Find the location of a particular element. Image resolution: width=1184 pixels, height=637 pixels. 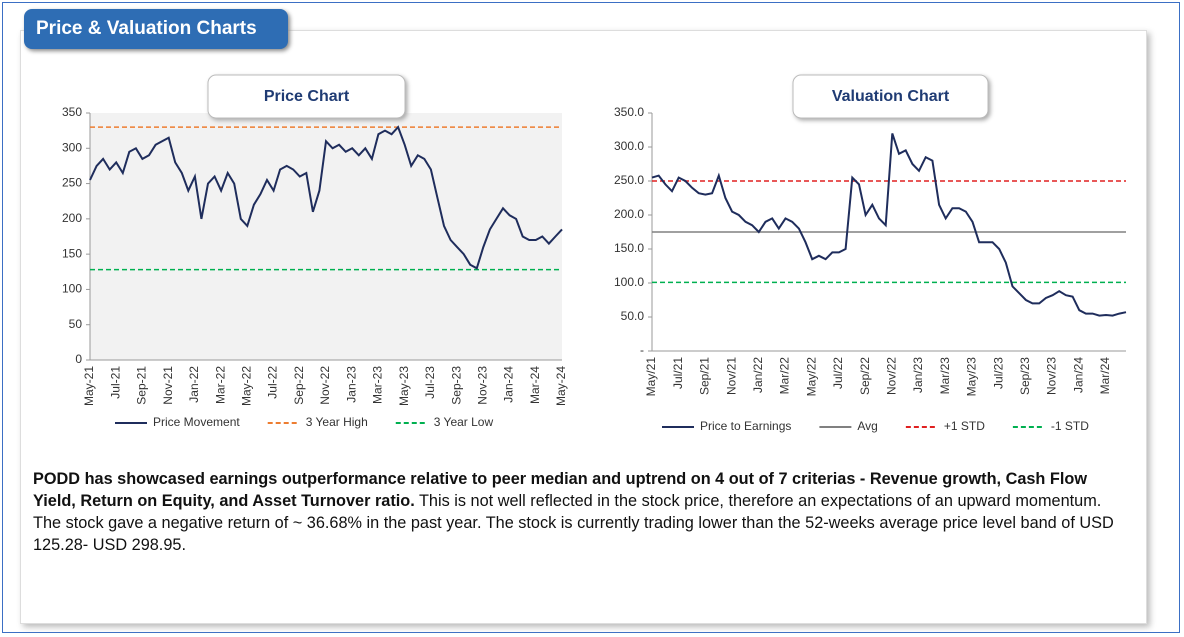

y-tick-label: 0 is located at coordinates (78, 359).